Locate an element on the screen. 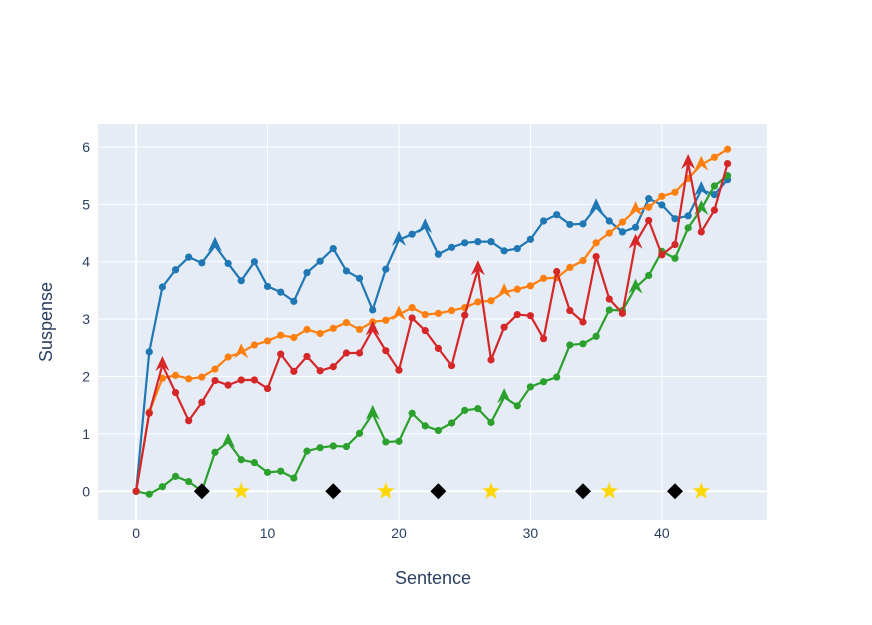 The height and width of the screenshot is (625, 872). x-axis-title: Sentence is located at coordinates (433, 578).